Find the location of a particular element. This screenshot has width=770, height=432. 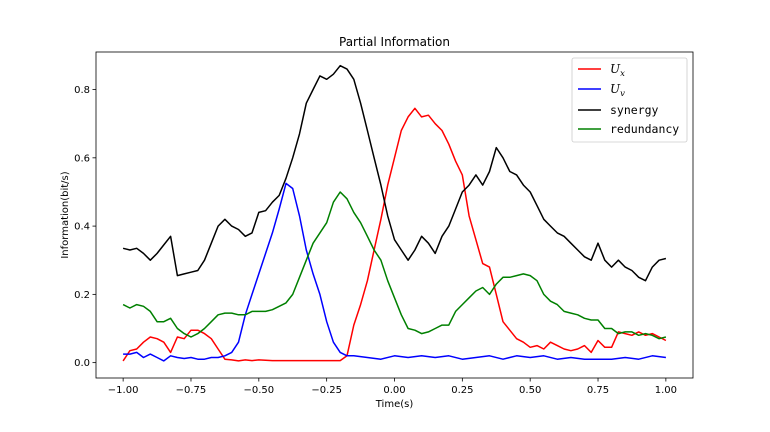

y-axis: 0.0 0.2 0.4 0.6 0.8 is located at coordinates (85, 227).